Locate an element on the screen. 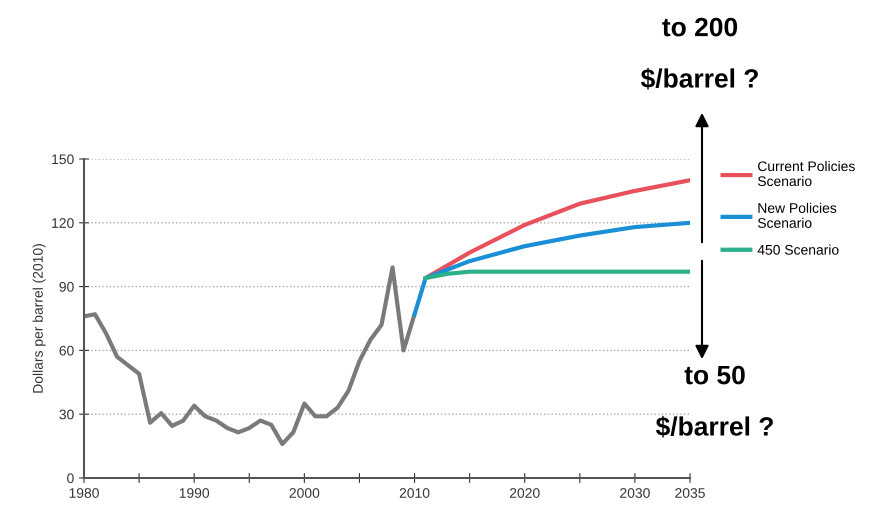 Image resolution: width=869 pixels, height=510 pixels. y-tick-label: 30 is located at coordinates (66, 415).